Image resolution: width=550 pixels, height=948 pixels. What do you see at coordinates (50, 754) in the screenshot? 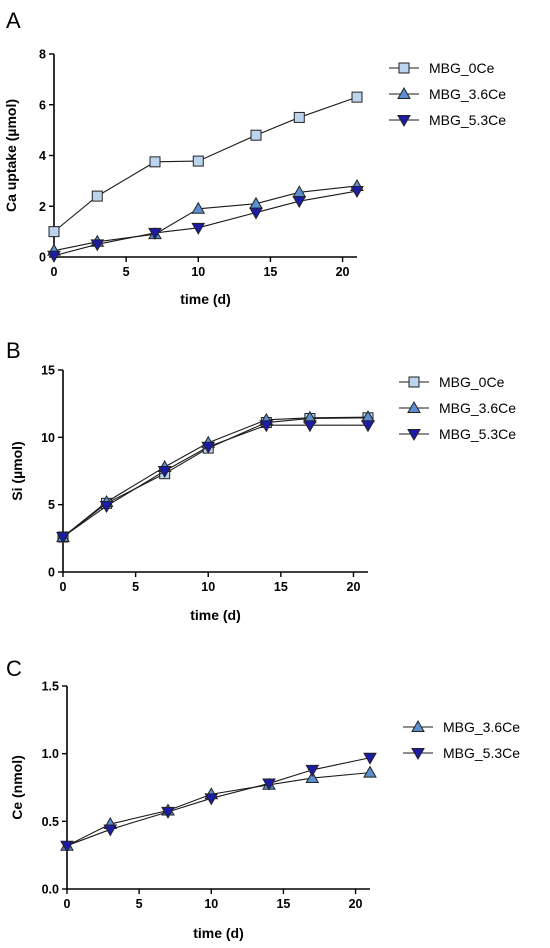
I see `y-tick-label: 1.0` at bounding box center [50, 754].